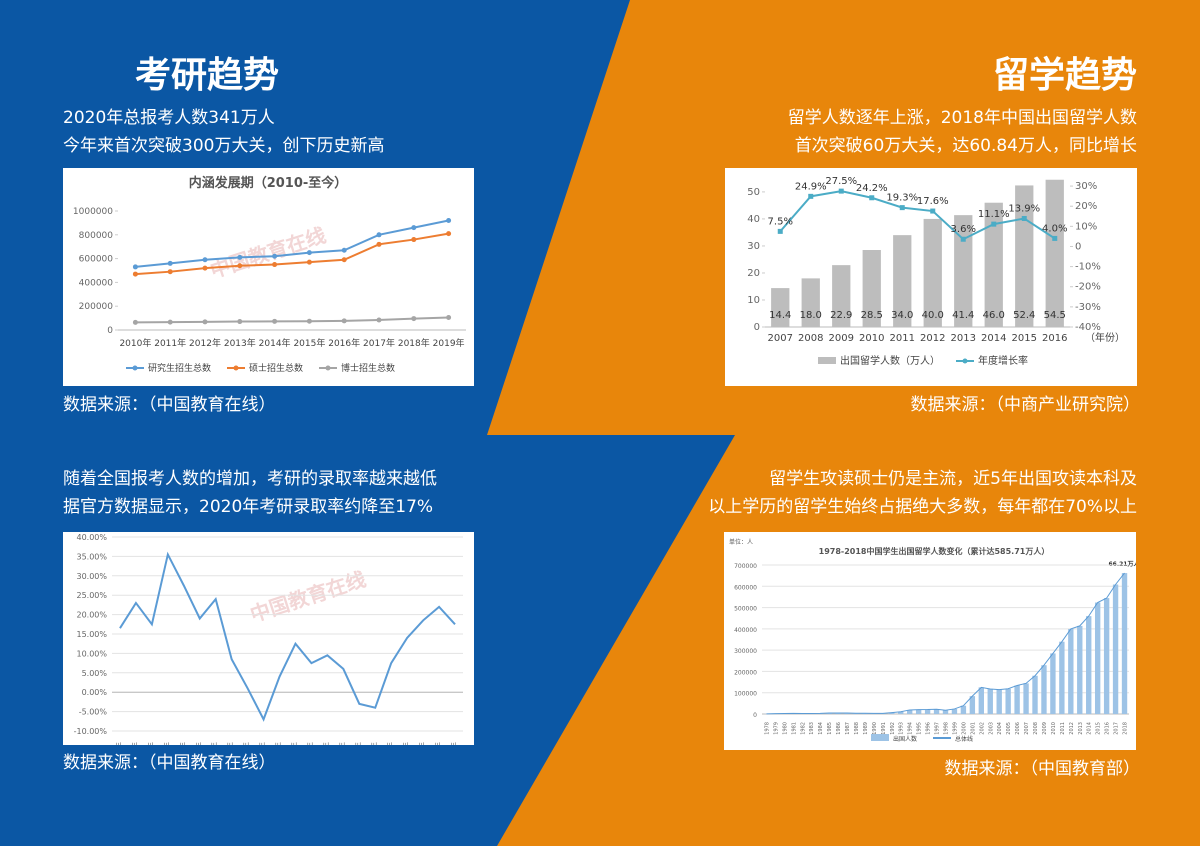 This screenshot has width=1200, height=846. What do you see at coordinates (776, 728) in the screenshot?
I see `x-tick-label: 1979` at bounding box center [776, 728].